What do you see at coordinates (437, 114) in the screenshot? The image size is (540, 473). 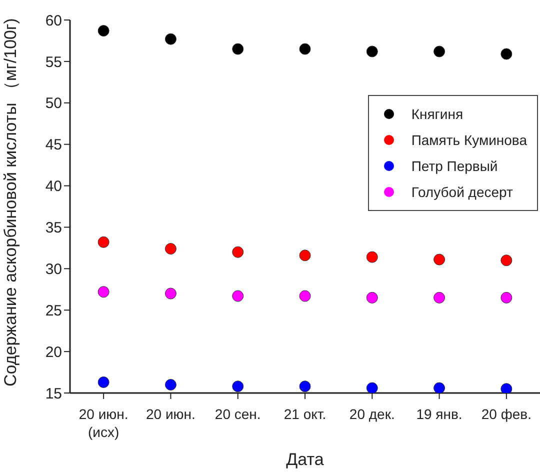 I see `legend-label: Княгиня` at bounding box center [437, 114].